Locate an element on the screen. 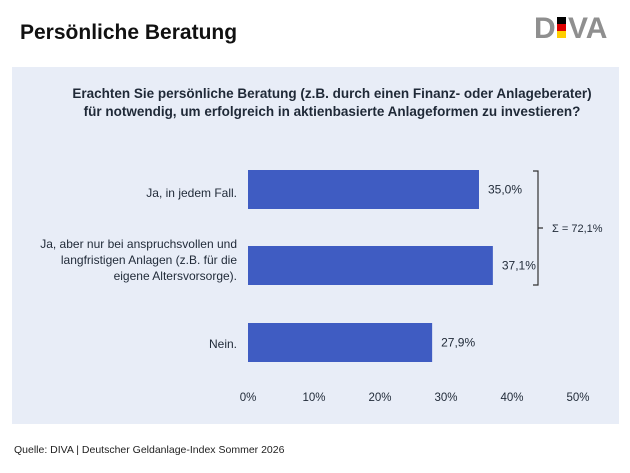 Image resolution: width=630 pixels, height=473 pixels. diva-logo: D VA is located at coordinates (570, 28).